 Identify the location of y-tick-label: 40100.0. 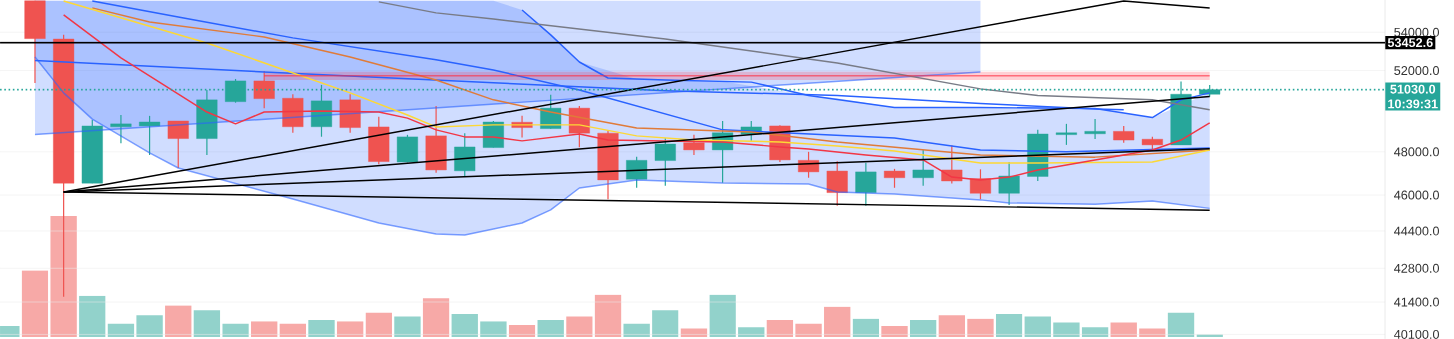
(1417, 334).